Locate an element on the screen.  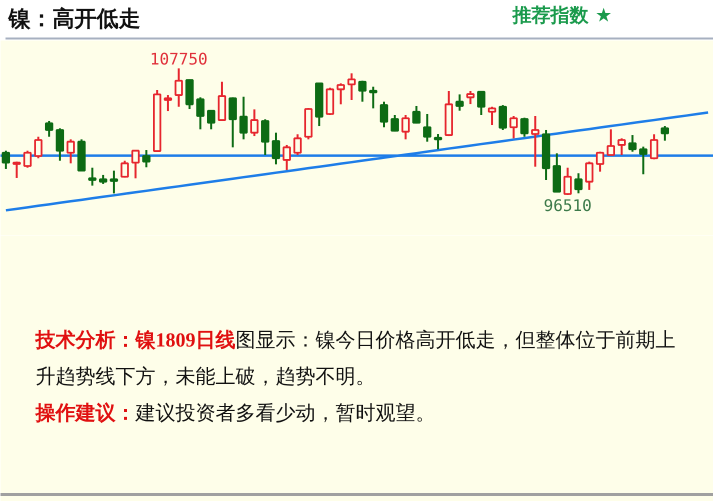
annotation: 96510 is located at coordinates (568, 205).